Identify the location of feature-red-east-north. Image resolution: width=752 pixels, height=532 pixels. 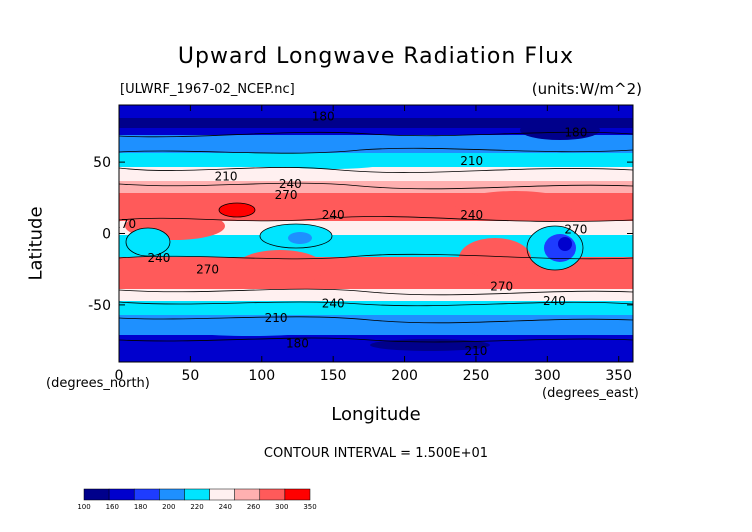
(515, 205).